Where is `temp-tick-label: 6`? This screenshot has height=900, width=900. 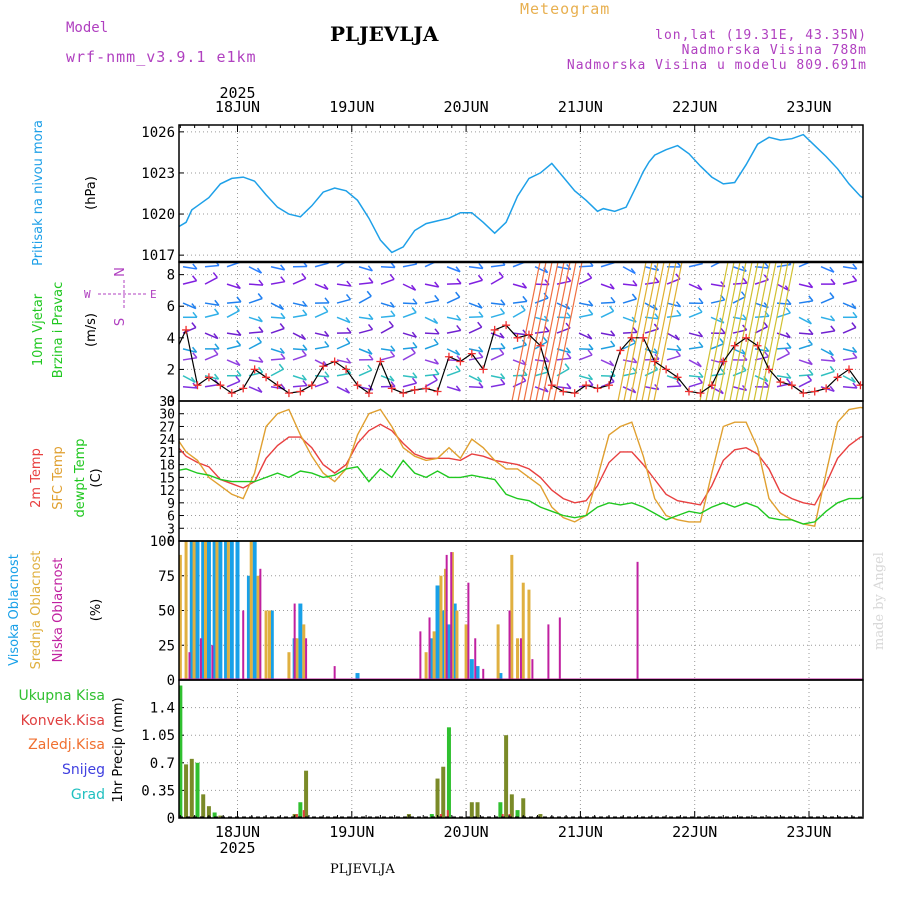 temp-tick-label: 6 is located at coordinates (171, 517).